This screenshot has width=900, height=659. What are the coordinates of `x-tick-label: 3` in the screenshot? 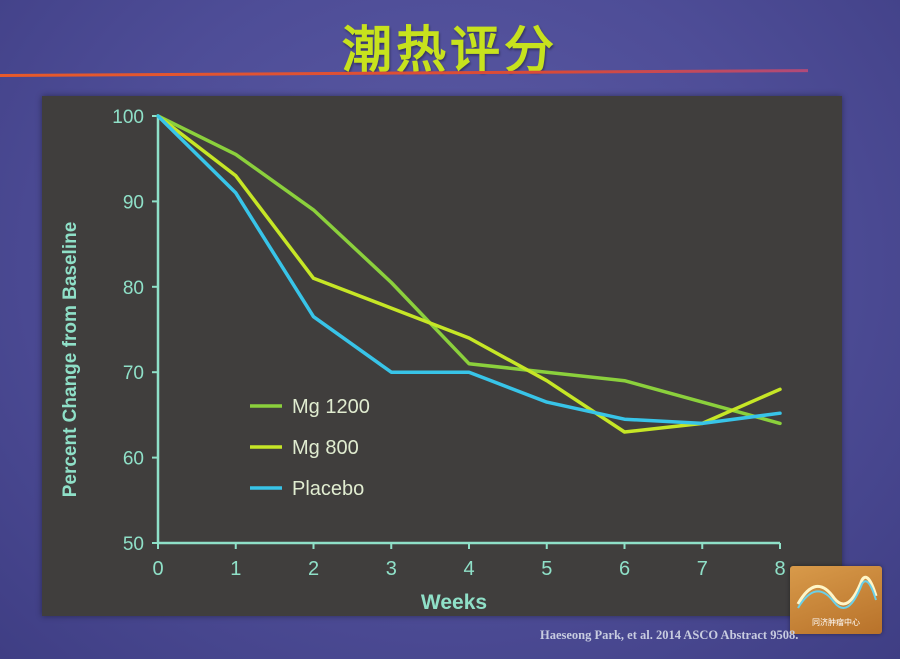 It's located at (391, 569).